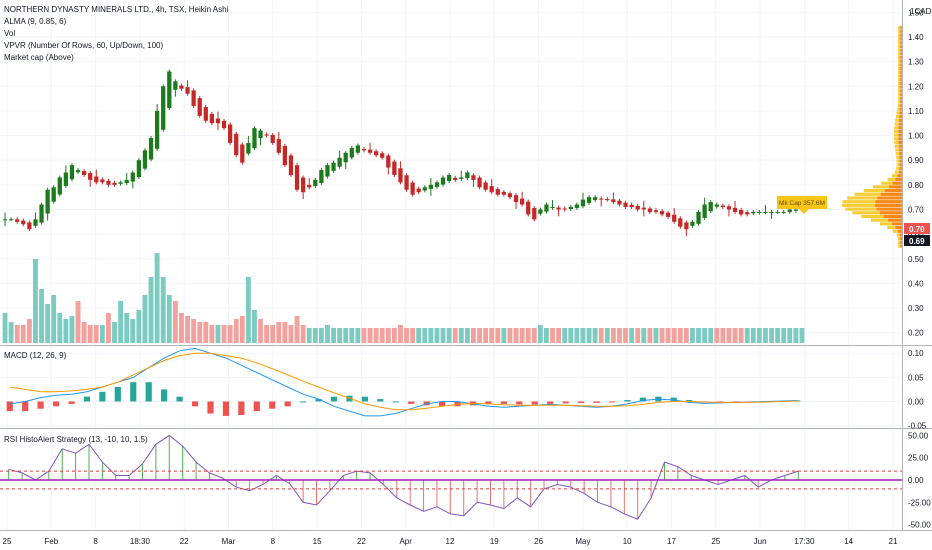 Image resolution: width=932 pixels, height=550 pixels. I want to click on macd-label: MACD (12, 26, 9), so click(35, 355).